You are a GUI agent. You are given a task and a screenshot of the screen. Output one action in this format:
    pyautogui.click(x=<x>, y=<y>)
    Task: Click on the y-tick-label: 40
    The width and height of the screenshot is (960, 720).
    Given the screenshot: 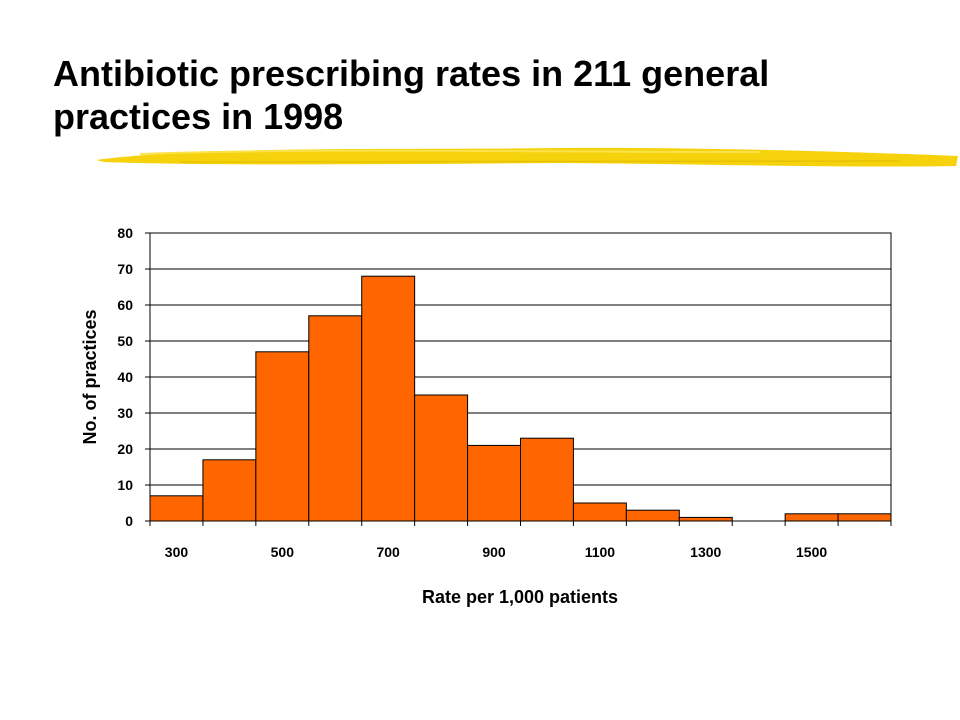 What is the action you would take?
    pyautogui.click(x=125, y=377)
    